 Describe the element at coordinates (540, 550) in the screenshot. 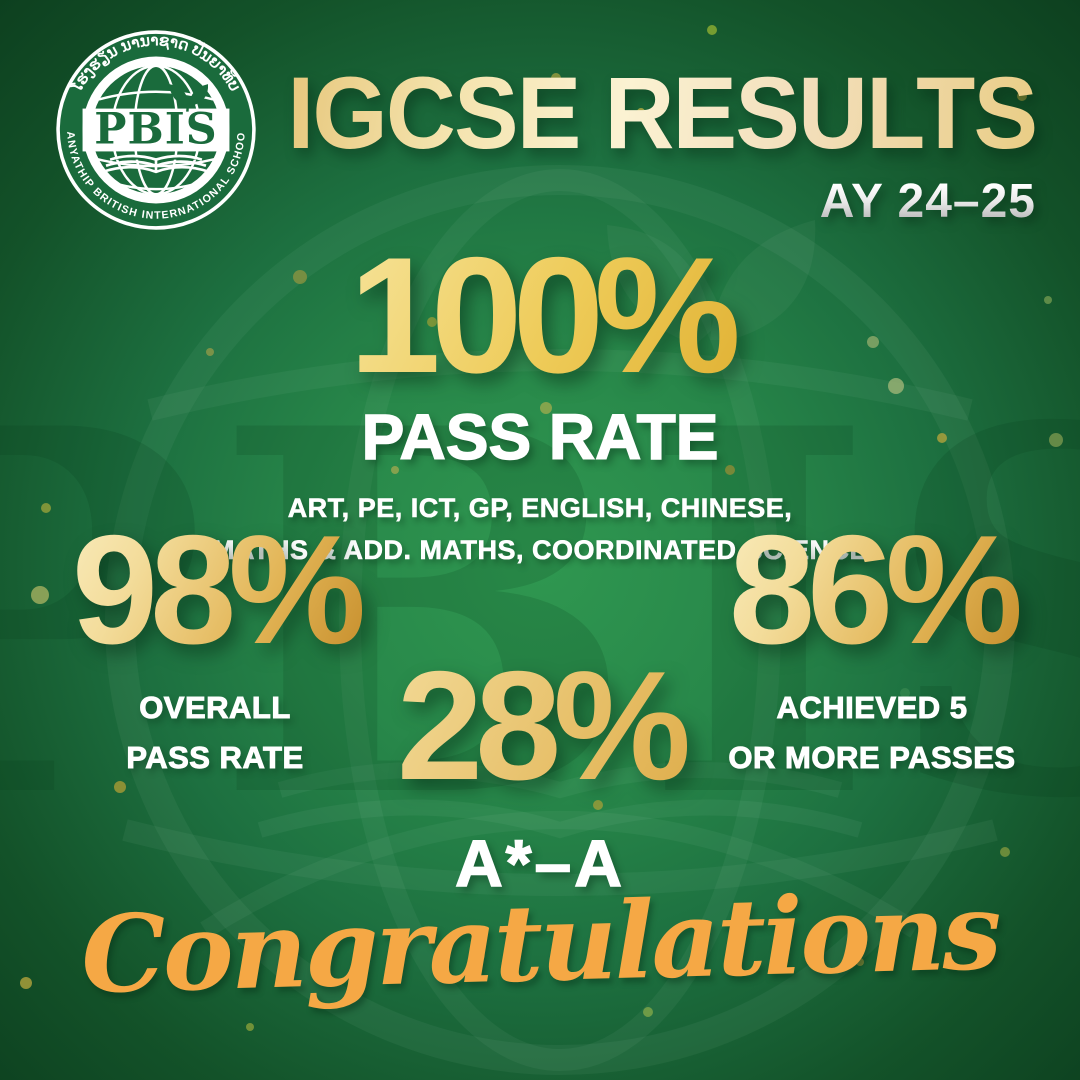

I see `subjects-line-2: MATHS & ADD. MATHS, COORDINATED SCIENCE` at that location.